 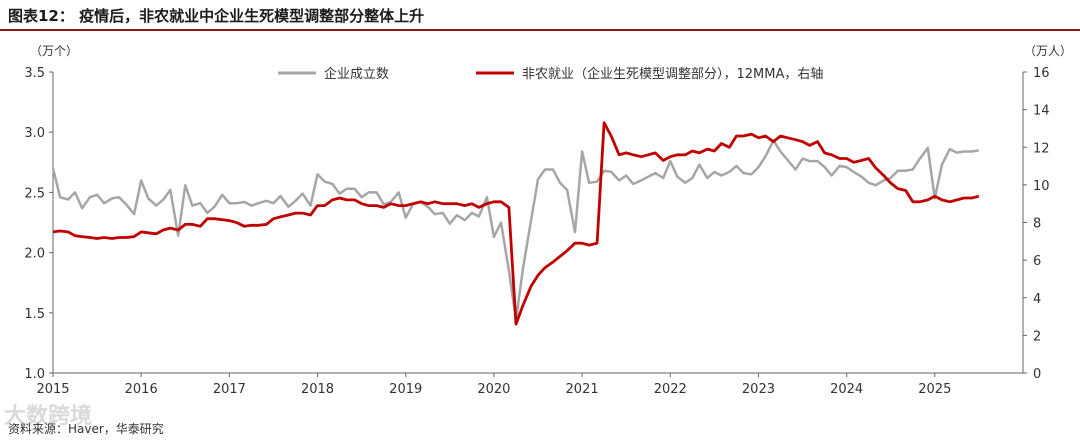 What do you see at coordinates (1037, 374) in the screenshot?
I see `y-right-tick-label: 0` at bounding box center [1037, 374].